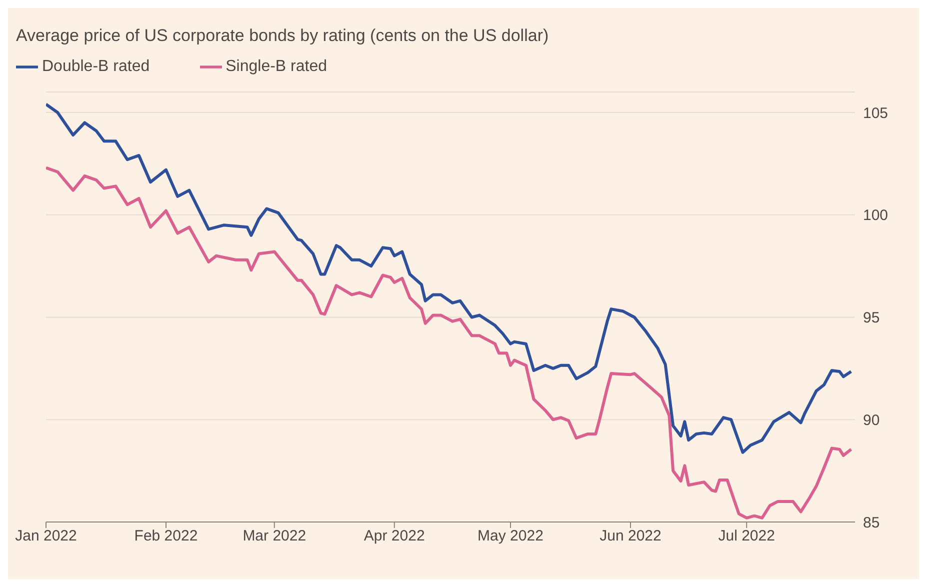  Describe the element at coordinates (394, 536) in the screenshot. I see `x-tick-label: Apr 2022` at that location.